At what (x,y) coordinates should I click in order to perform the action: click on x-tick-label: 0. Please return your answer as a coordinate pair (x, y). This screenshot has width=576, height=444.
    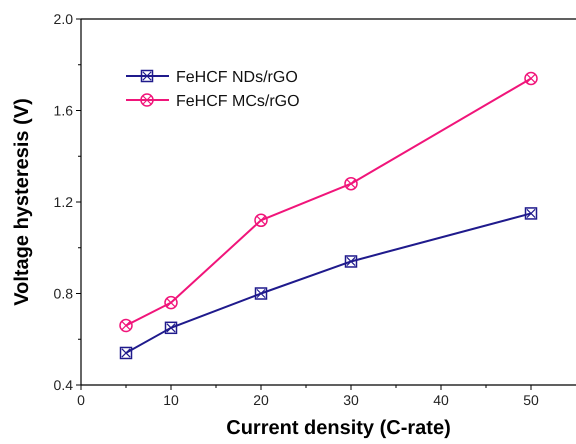
    Looking at the image, I should click on (81, 400).